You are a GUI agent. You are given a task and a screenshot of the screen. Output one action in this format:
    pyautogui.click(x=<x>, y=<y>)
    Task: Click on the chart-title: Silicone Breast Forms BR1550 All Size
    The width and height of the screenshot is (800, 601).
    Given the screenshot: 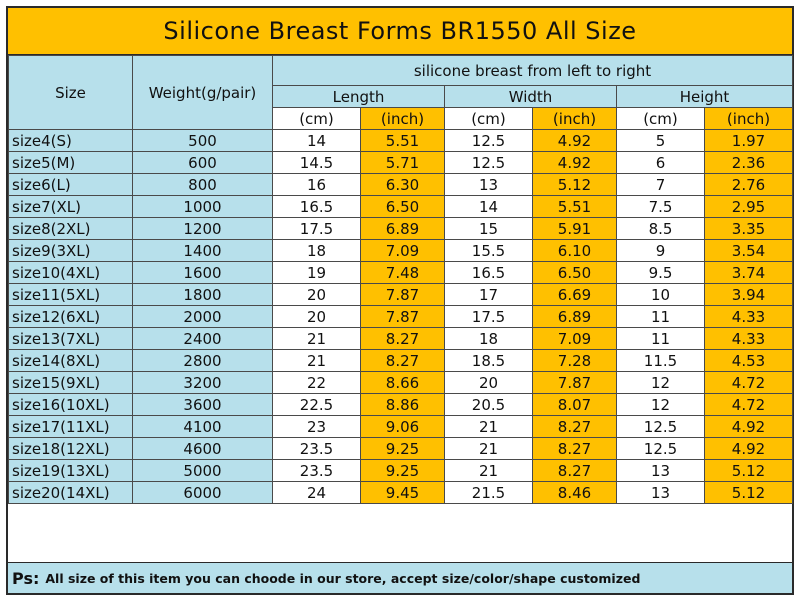 What is the action you would take?
    pyautogui.click(x=400, y=31)
    